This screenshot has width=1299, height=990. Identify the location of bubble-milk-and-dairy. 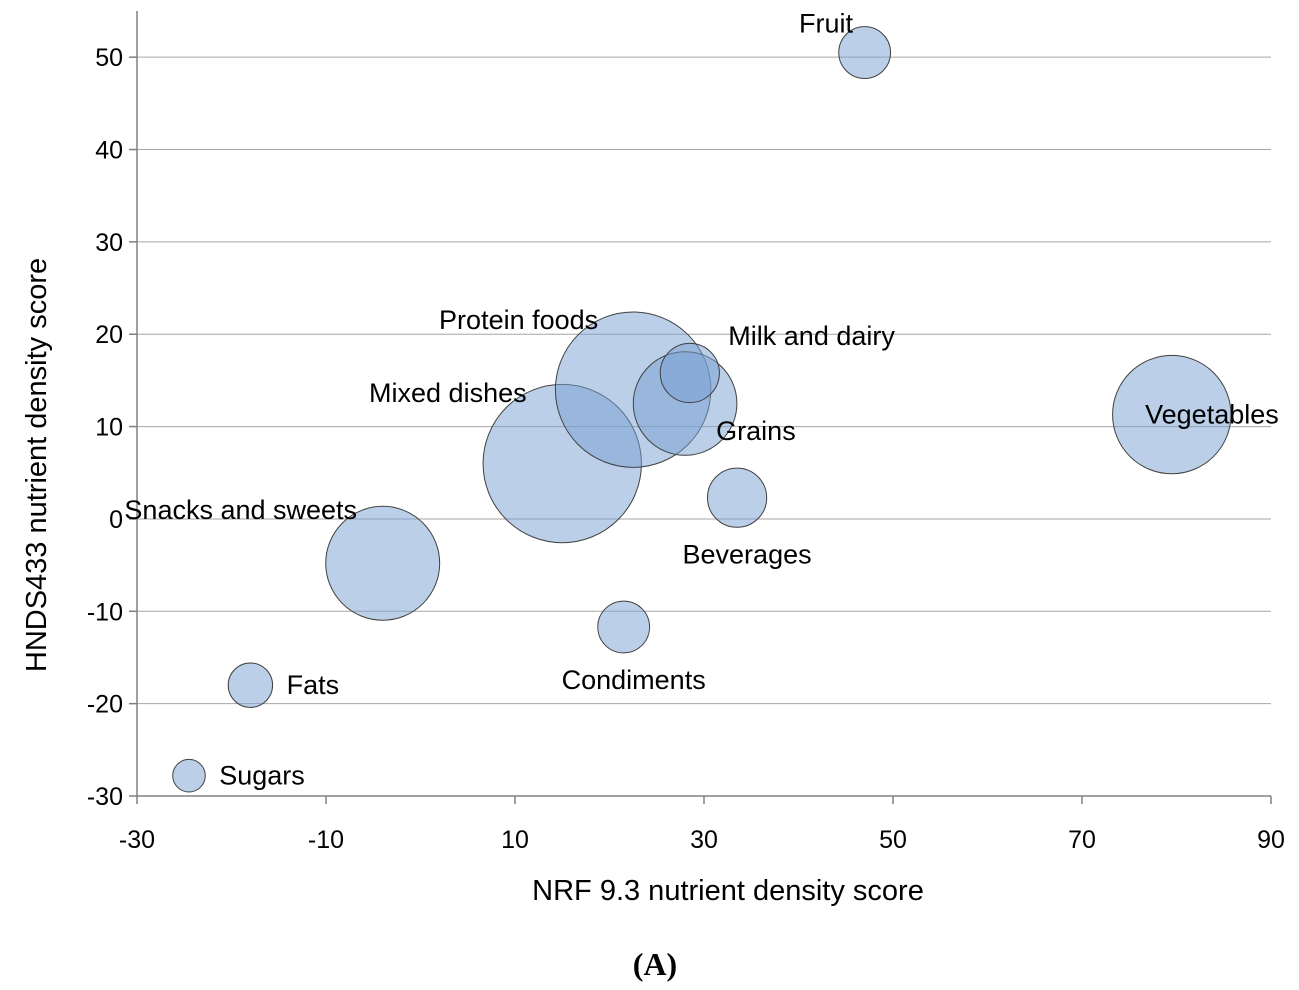
(689, 373).